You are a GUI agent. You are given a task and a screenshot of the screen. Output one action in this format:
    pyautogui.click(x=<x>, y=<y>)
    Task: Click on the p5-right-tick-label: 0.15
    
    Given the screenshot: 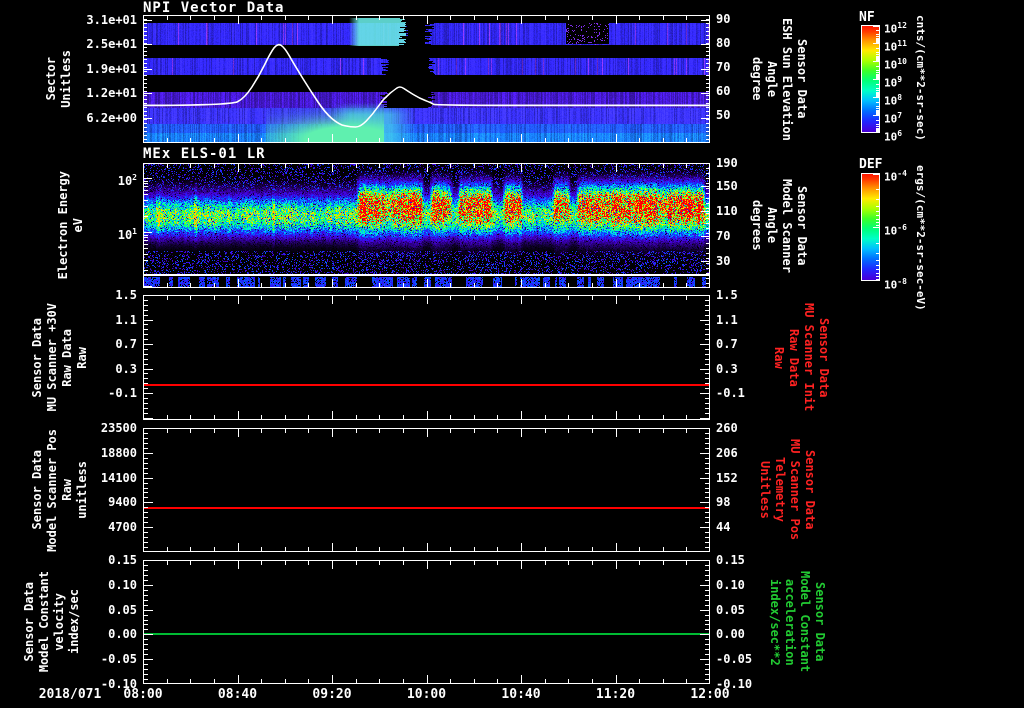 What is the action you would take?
    pyautogui.click(x=730, y=560)
    